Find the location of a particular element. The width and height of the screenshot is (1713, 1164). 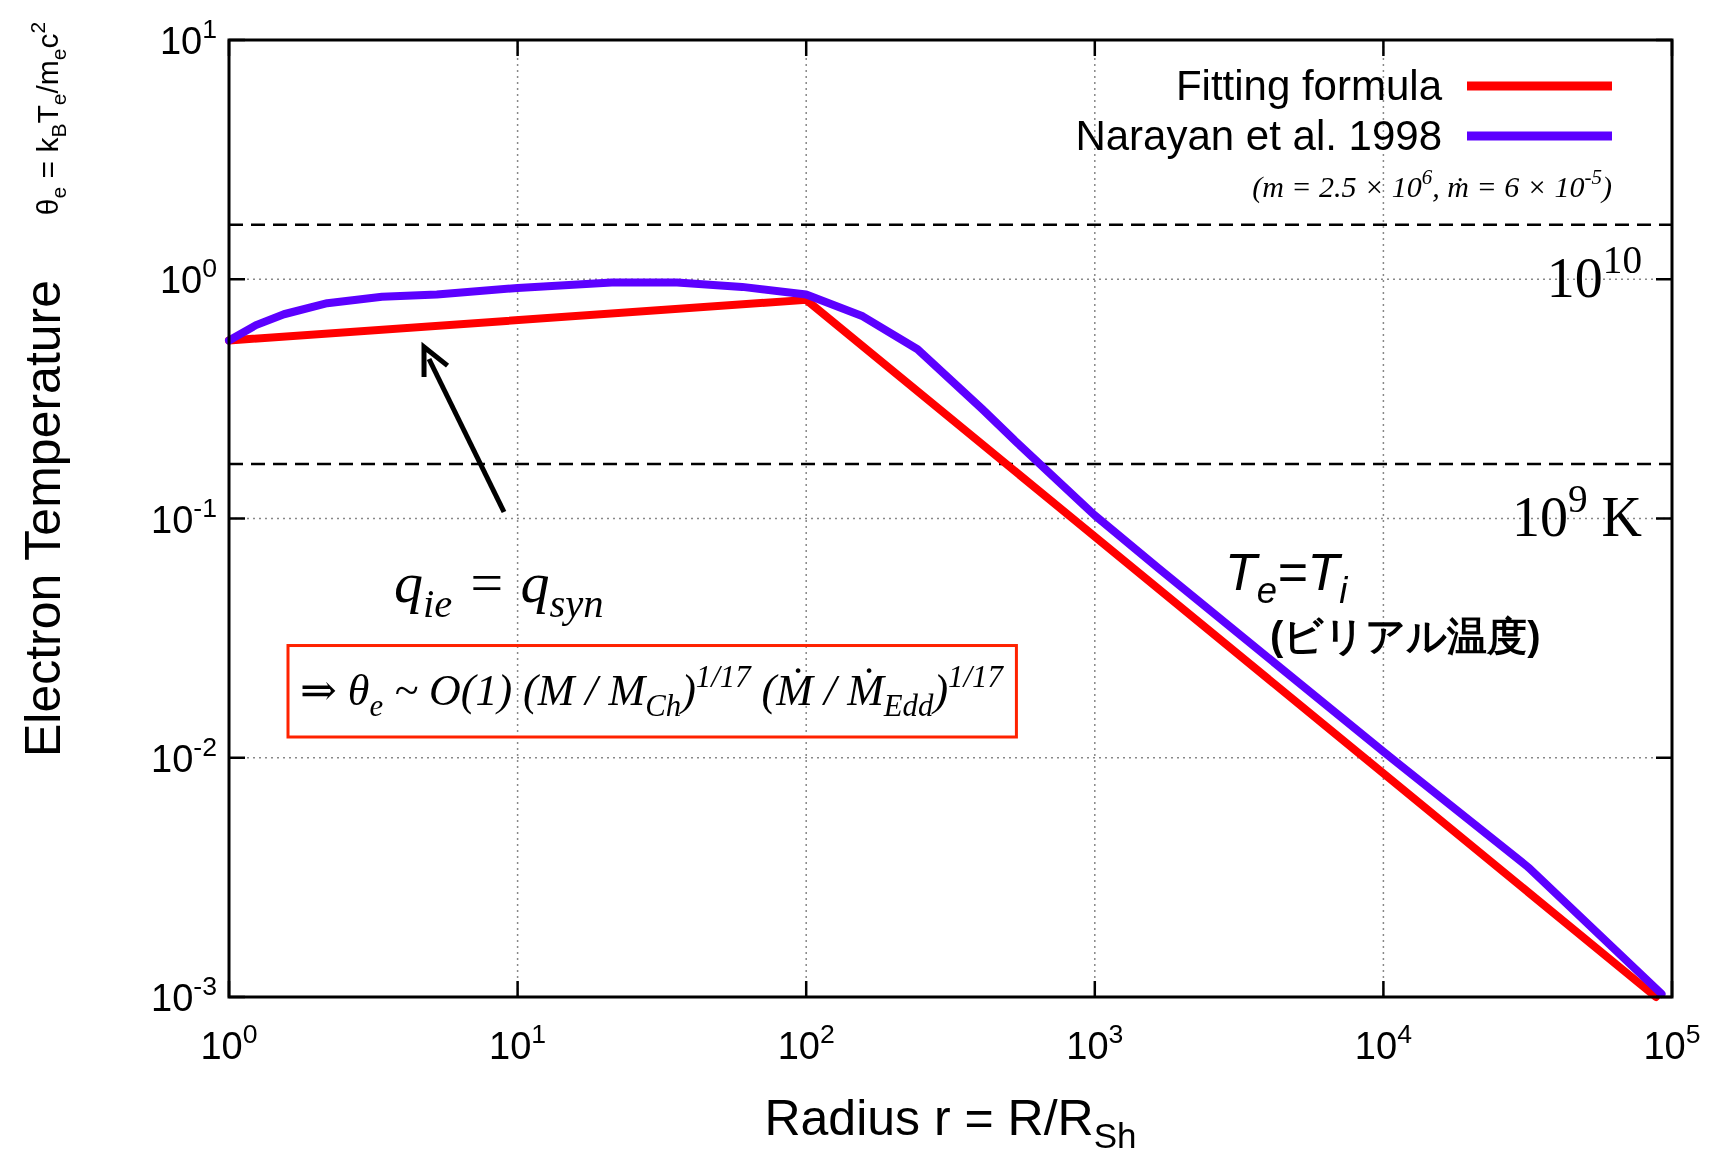

x-tick-label: 10$^{3}$ is located at coordinates (1095, 1043).